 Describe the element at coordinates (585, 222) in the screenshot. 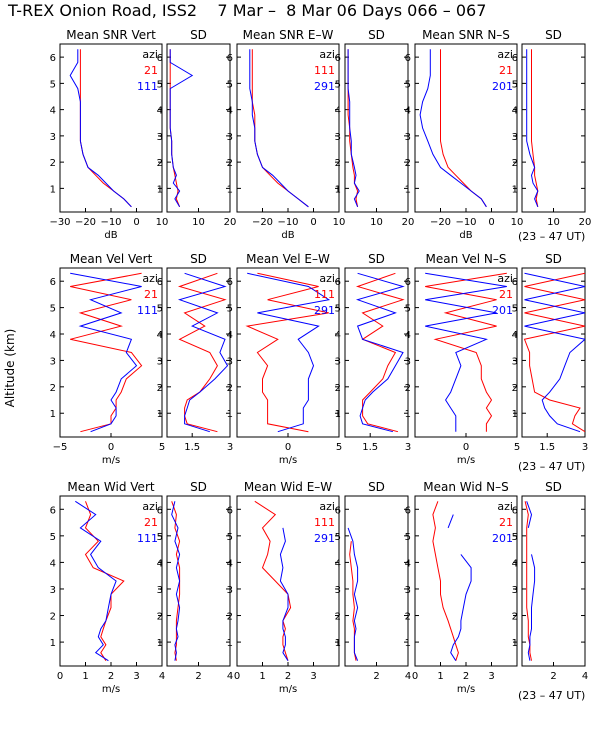

I see `x-tick-label: 20` at that location.